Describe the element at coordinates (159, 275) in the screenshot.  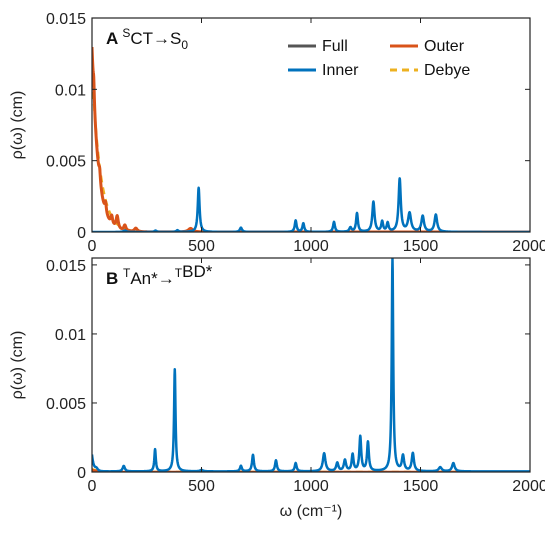
I see `panel-title: B TAn*→TBD*` at that location.